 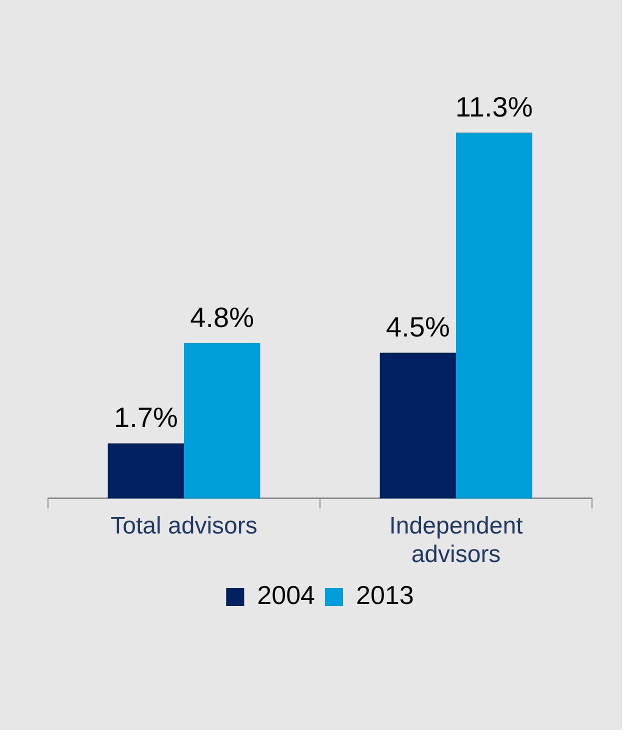 What do you see at coordinates (456, 540) in the screenshot?
I see `x-tick-label: Independent advisors` at bounding box center [456, 540].